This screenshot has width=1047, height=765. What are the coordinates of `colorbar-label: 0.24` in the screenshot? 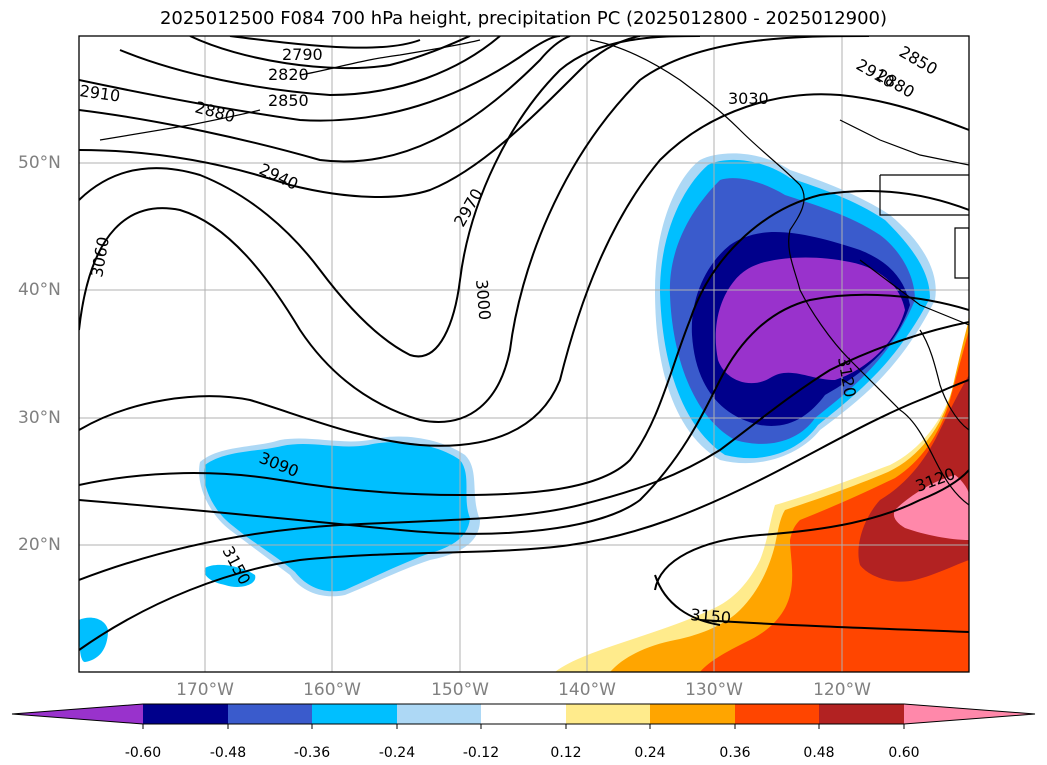 It's located at (650, 753).